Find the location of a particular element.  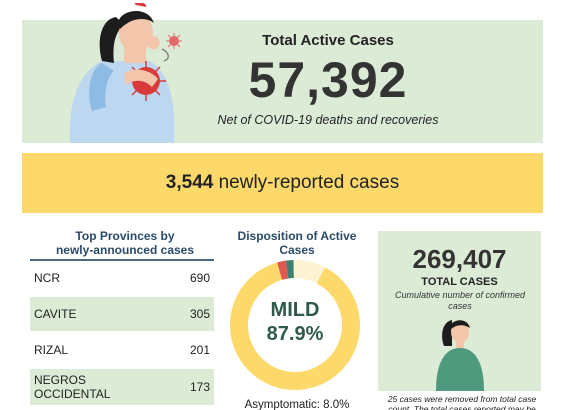

person-illustration is located at coordinates (460, 355).